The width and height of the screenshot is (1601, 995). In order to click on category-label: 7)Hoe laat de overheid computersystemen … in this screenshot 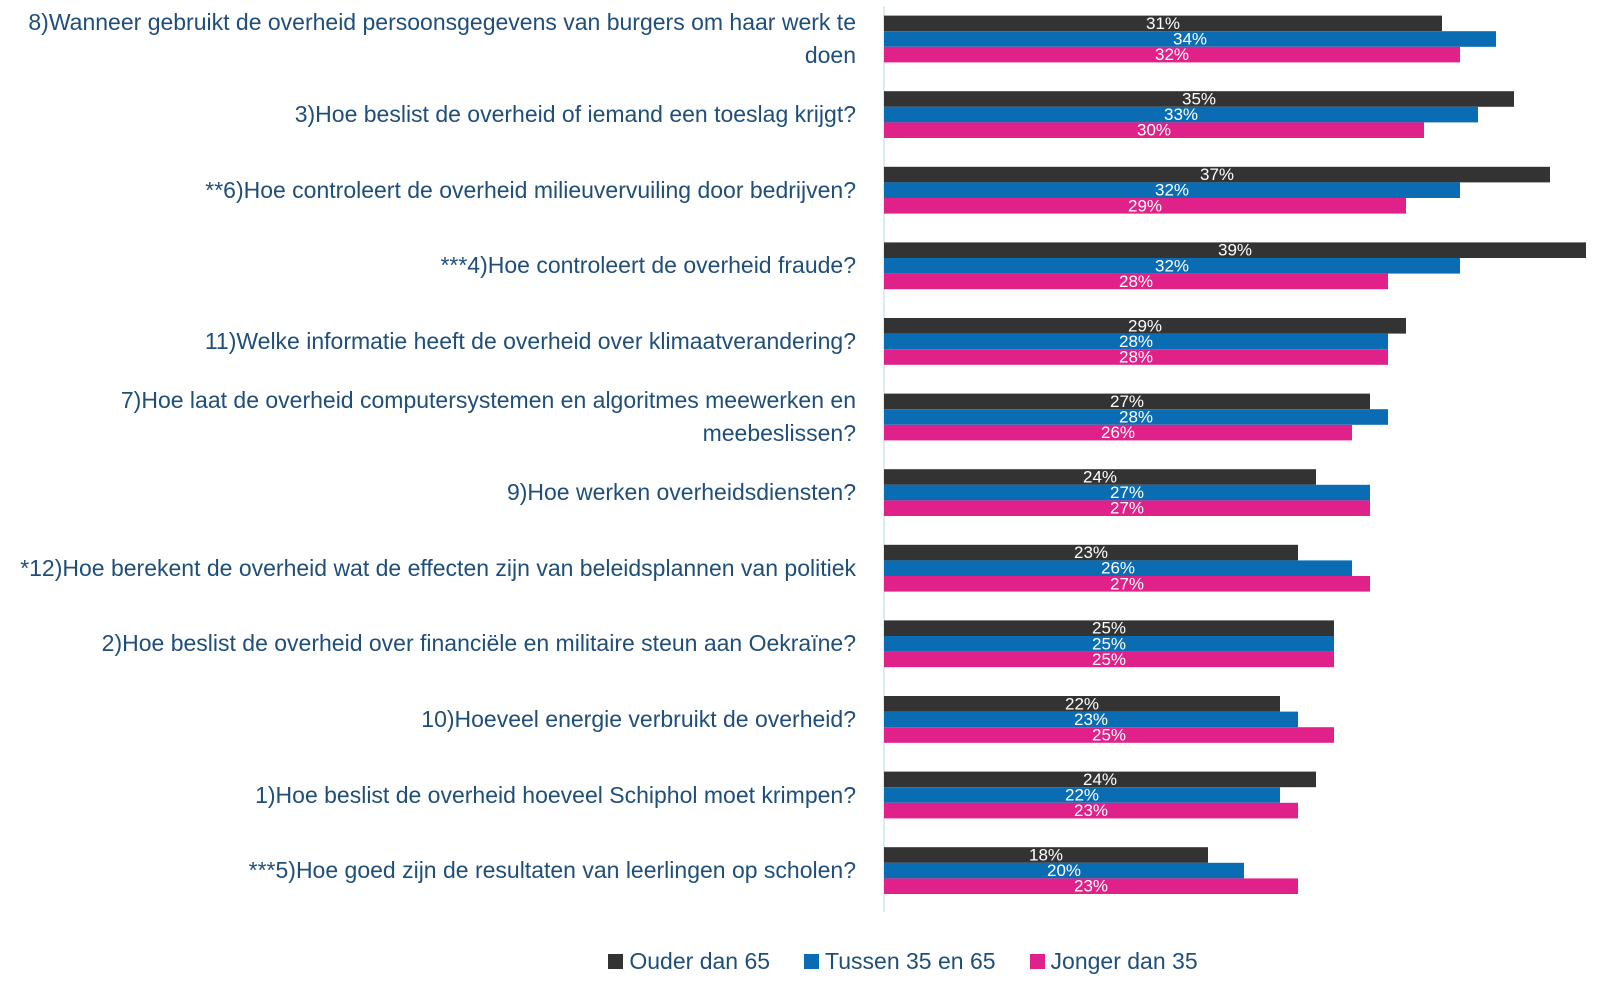, I will do `click(488, 416)`.